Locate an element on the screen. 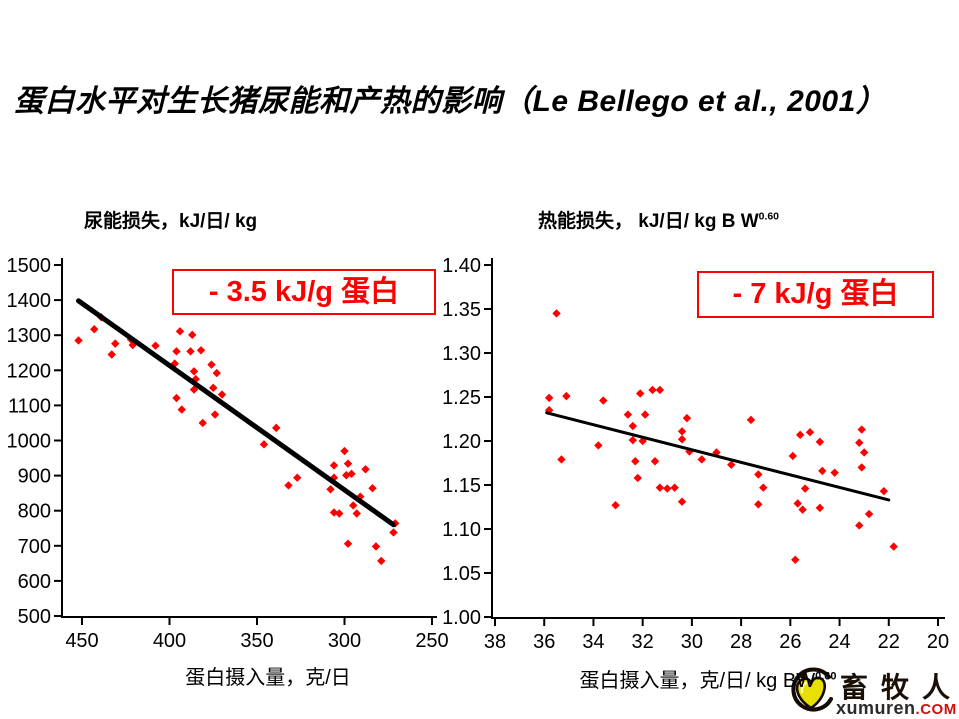  y-tick-label: 1.15 is located at coordinates (461, 486).